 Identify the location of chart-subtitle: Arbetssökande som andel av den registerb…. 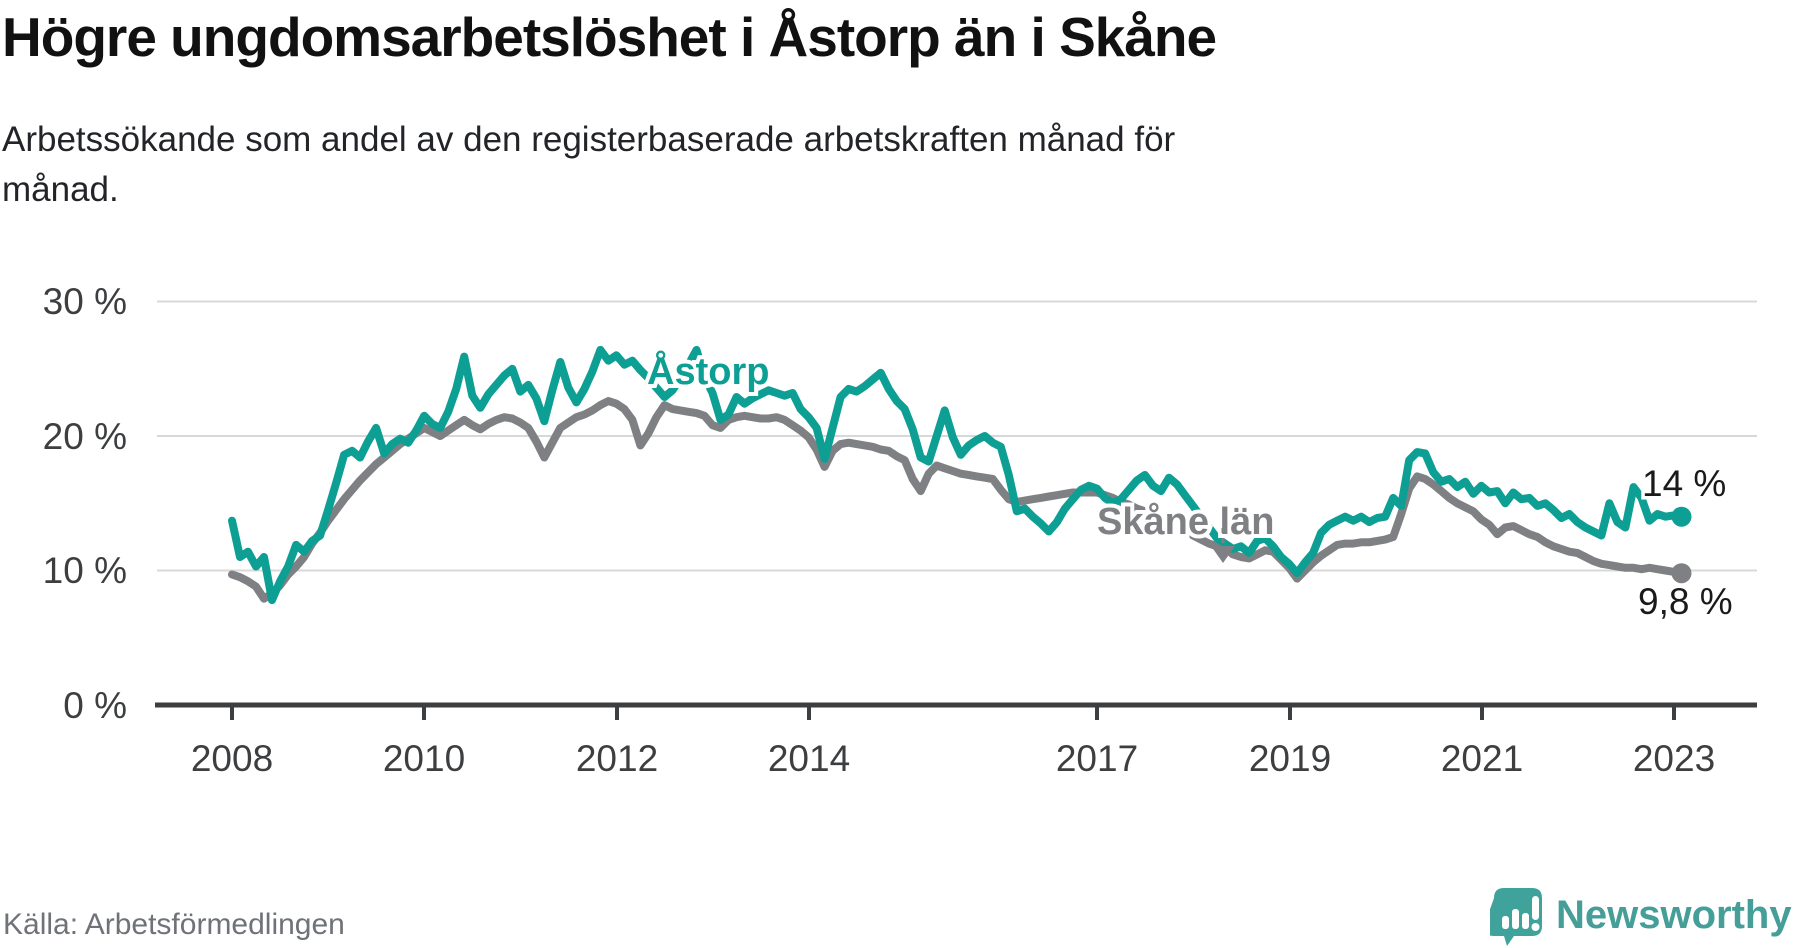
(762, 165).